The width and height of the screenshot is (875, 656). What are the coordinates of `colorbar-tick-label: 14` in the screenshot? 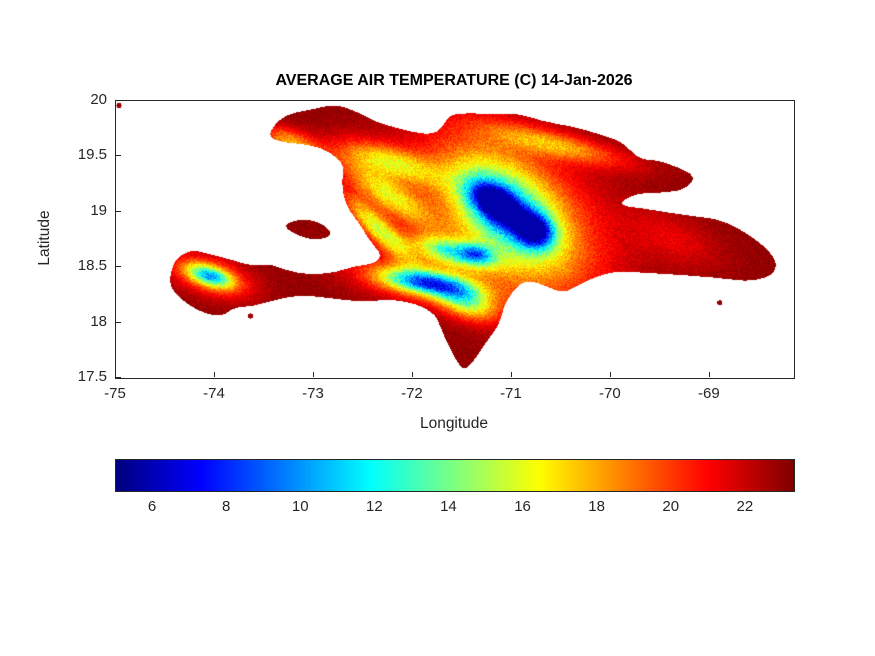 It's located at (448, 506).